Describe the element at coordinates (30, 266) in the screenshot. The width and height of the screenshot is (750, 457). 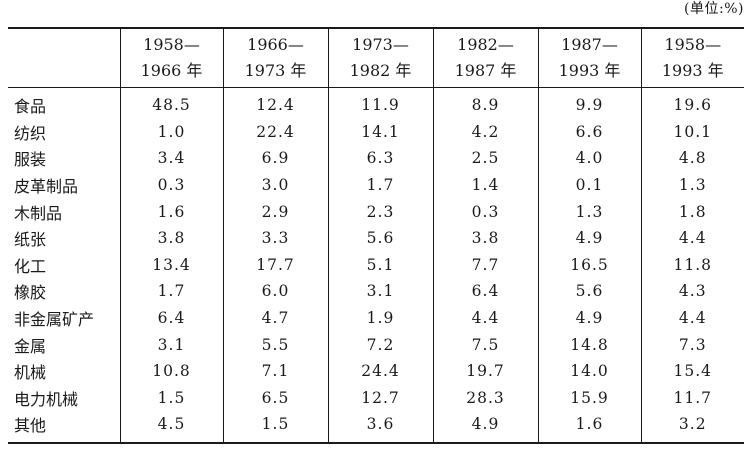
I see `row-label: 化工` at that location.